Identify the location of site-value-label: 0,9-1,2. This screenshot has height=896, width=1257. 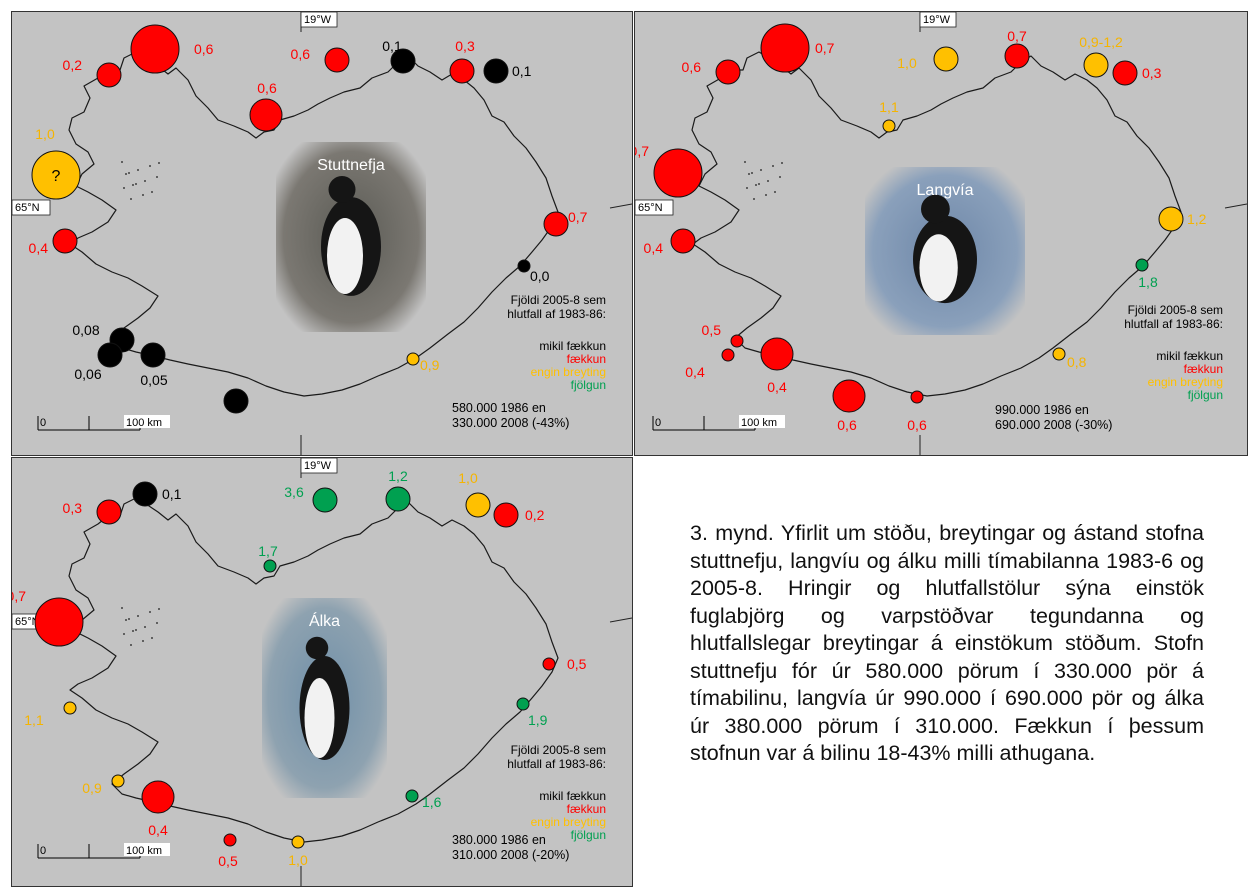
(1101, 42).